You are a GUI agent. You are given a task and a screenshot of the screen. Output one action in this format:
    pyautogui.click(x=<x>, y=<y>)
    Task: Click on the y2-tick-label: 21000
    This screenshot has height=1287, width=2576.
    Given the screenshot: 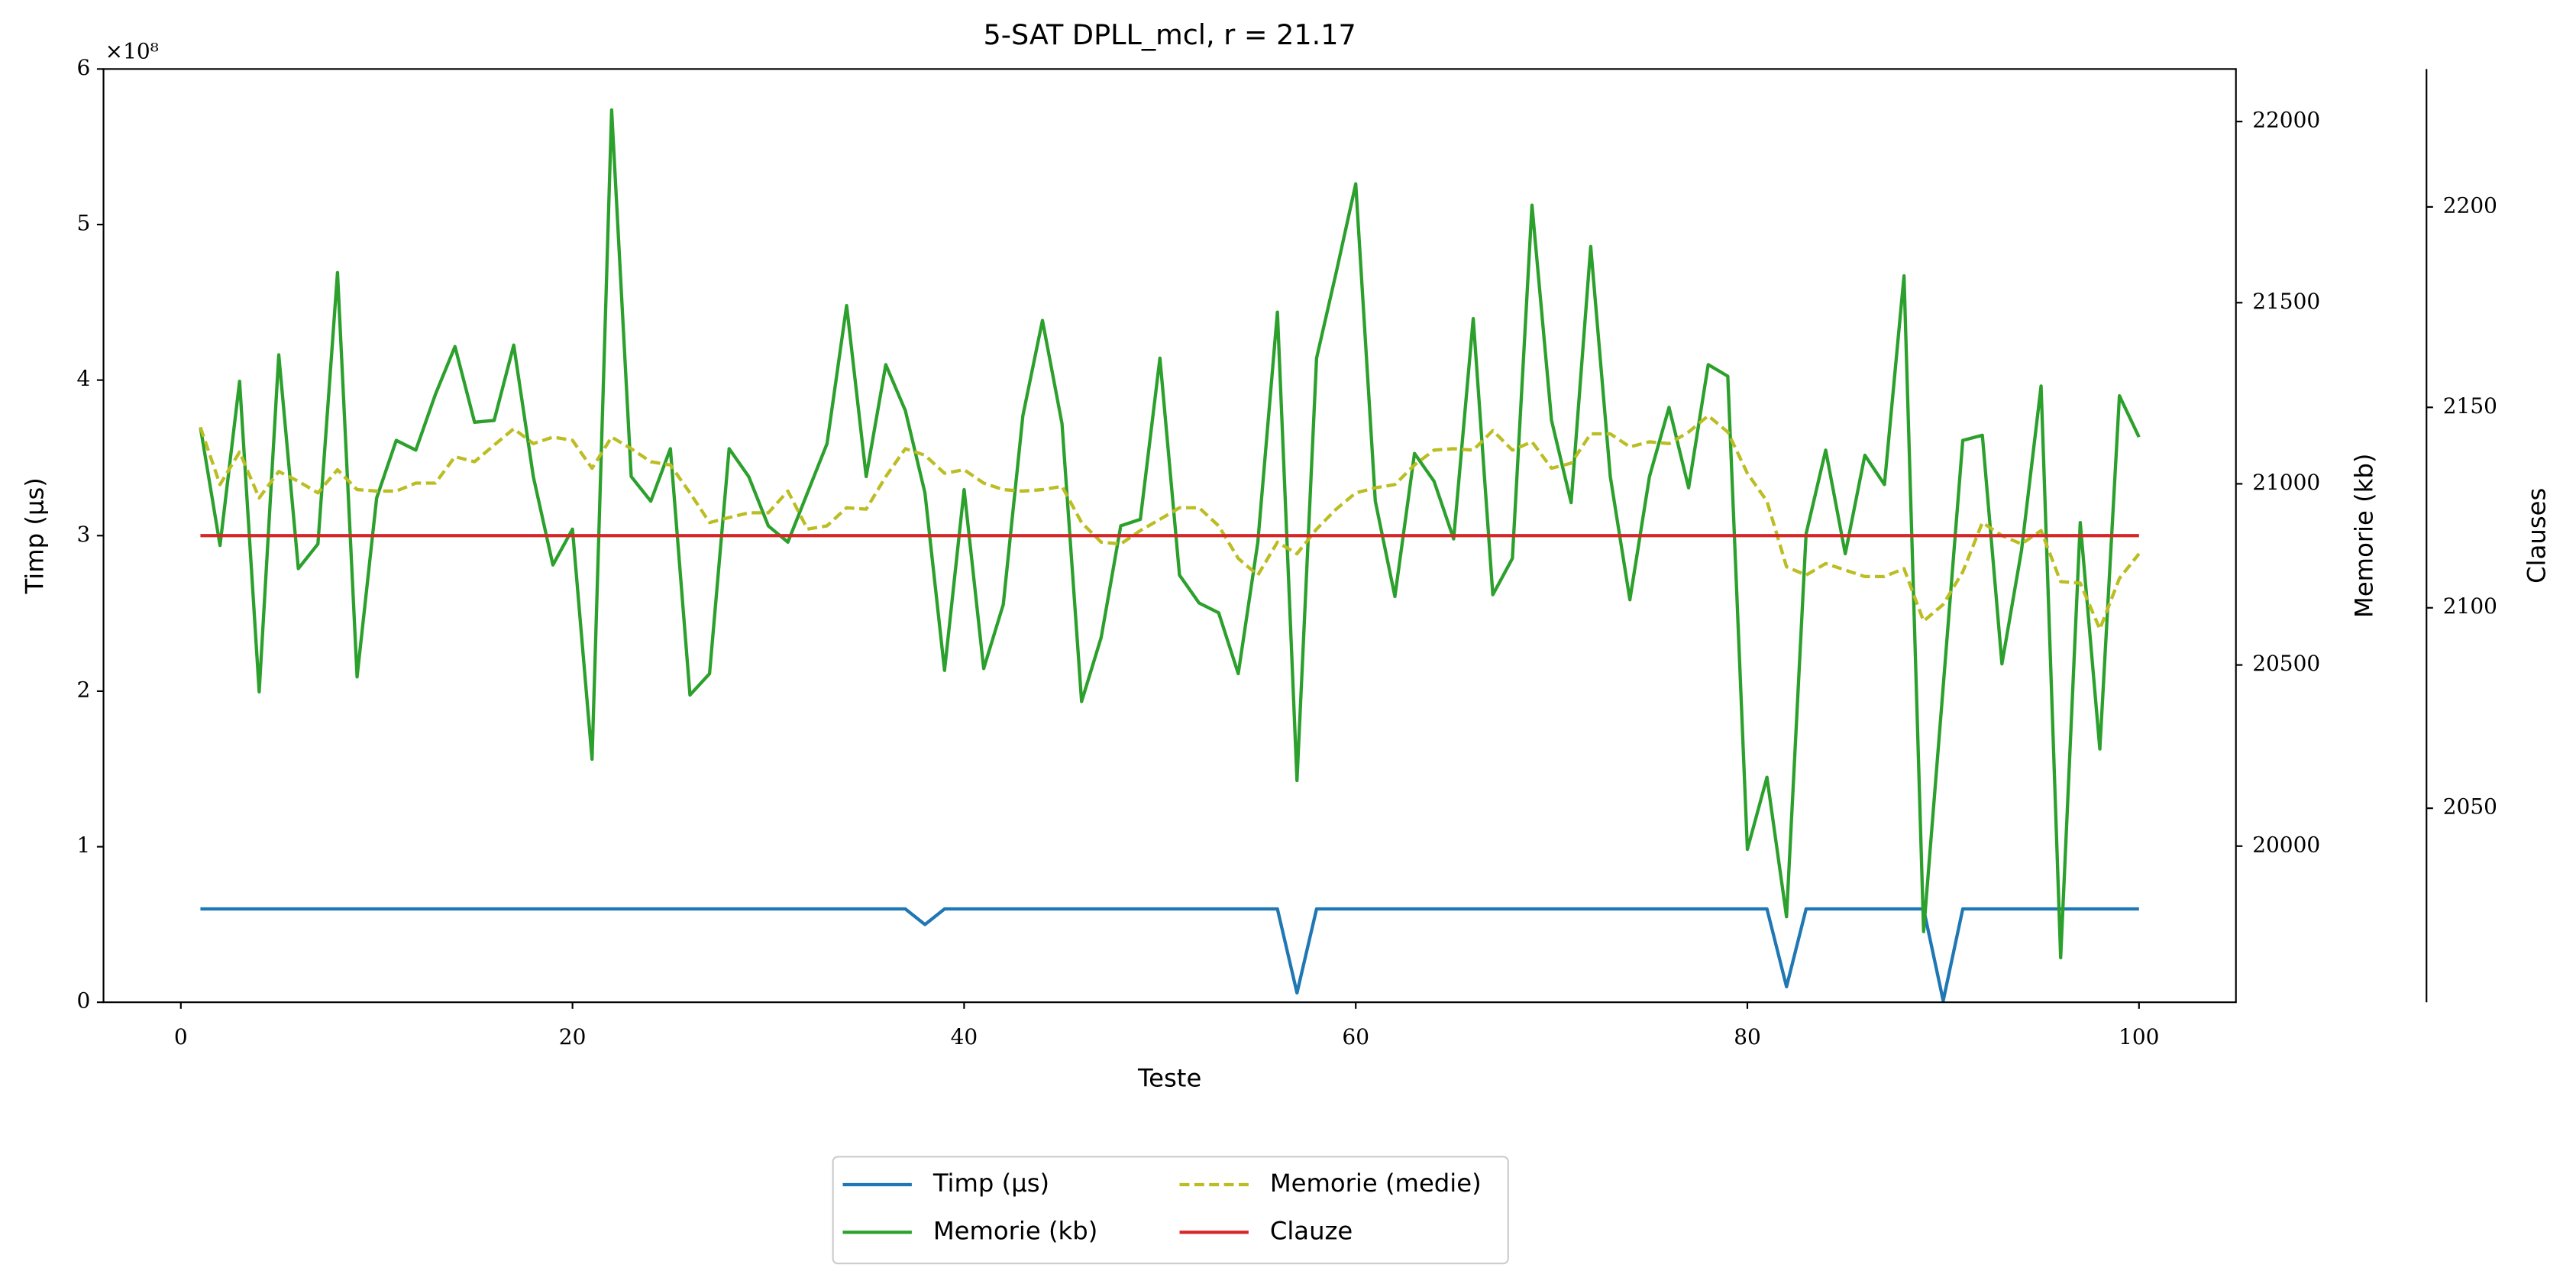 What is the action you would take?
    pyautogui.click(x=2286, y=482)
    